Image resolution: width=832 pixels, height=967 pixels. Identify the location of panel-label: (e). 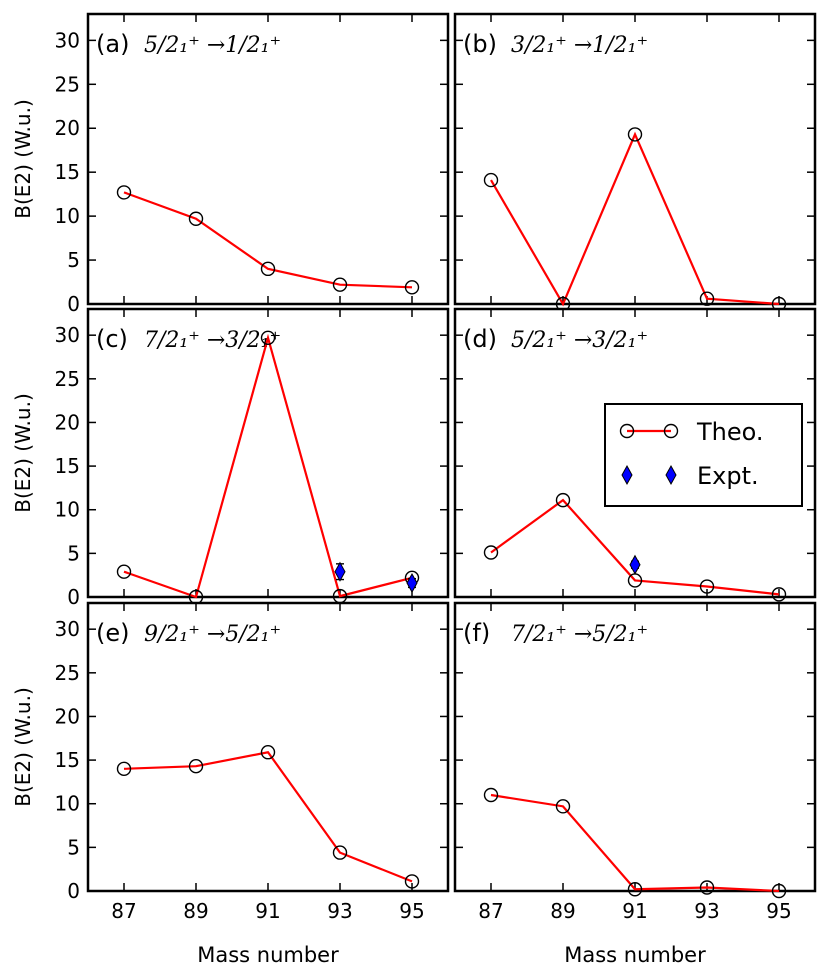
(113, 633).